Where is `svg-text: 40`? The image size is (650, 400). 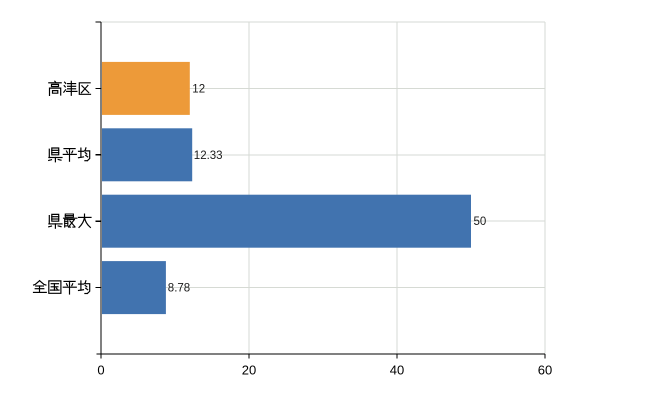
svg-text: 40 is located at coordinates (397, 370).